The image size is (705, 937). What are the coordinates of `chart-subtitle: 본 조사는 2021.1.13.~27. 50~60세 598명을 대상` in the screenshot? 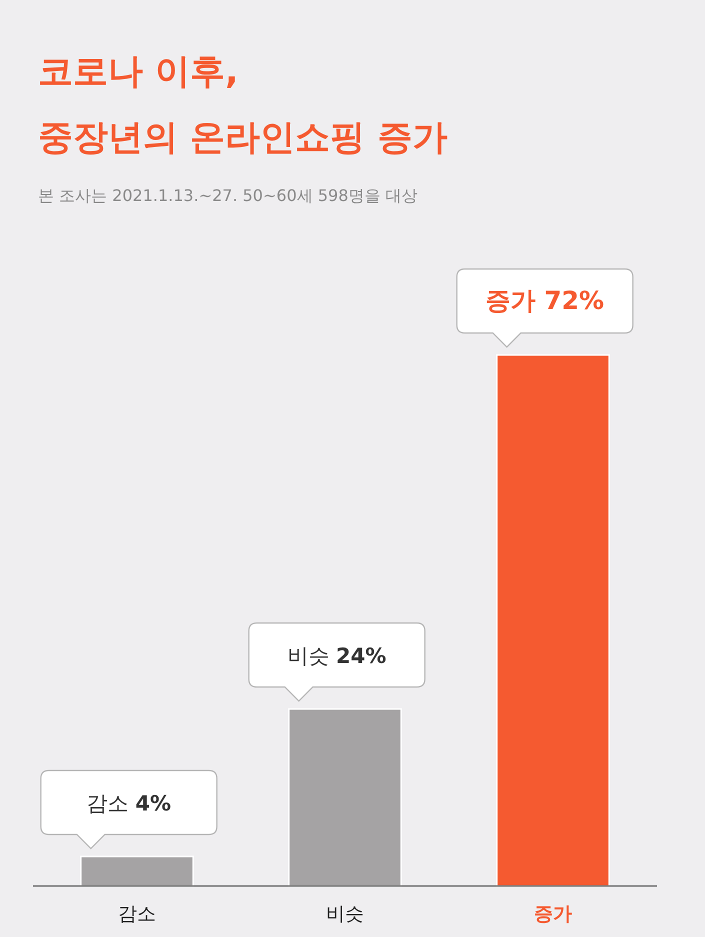 It's located at (228, 195).